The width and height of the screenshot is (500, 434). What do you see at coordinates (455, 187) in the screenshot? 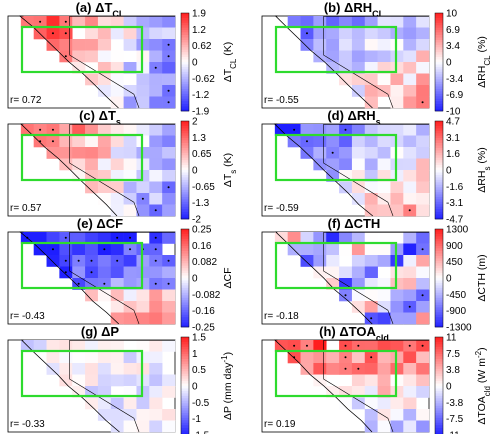
I see `colorbar-tick-label: -1.6` at bounding box center [455, 187].